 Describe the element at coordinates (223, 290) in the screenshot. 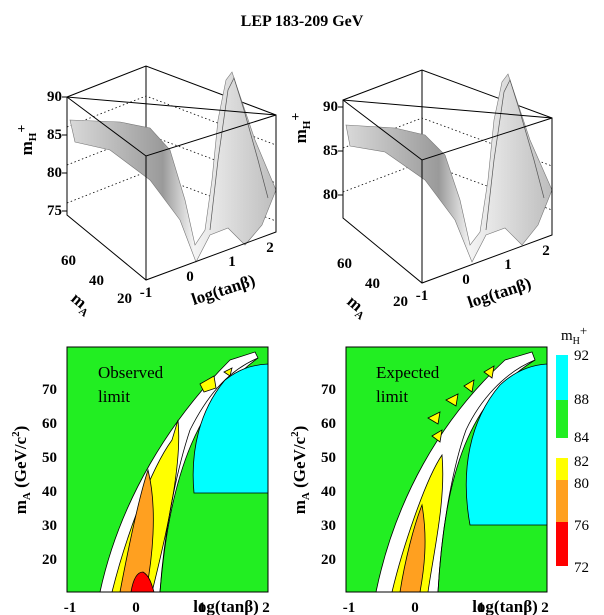

I see `x-axis-label: log(tanβ)` at that location.